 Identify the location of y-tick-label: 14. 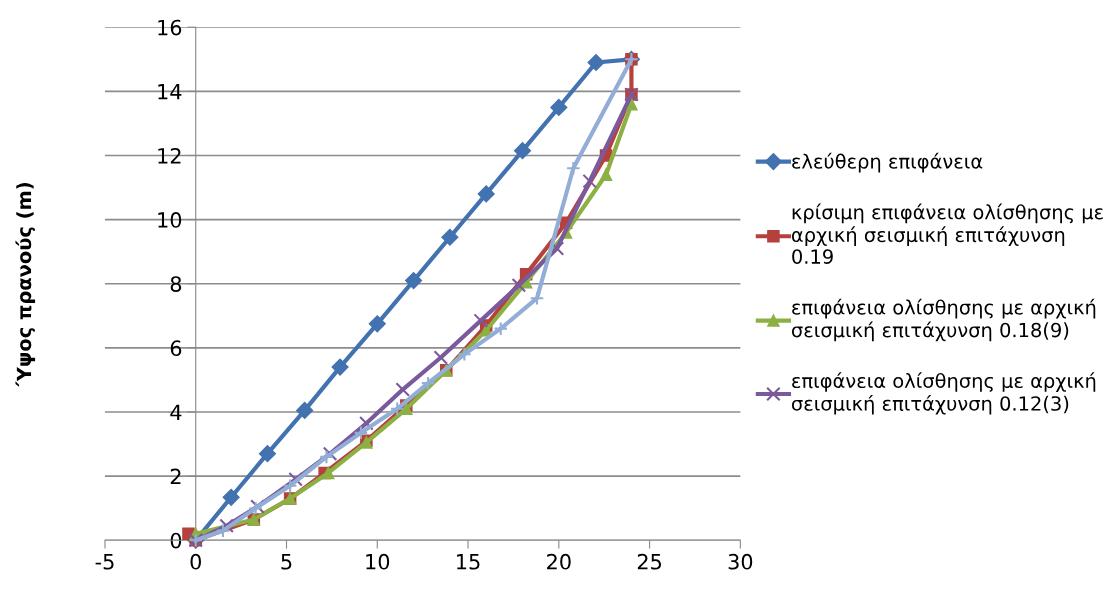
(170, 92).